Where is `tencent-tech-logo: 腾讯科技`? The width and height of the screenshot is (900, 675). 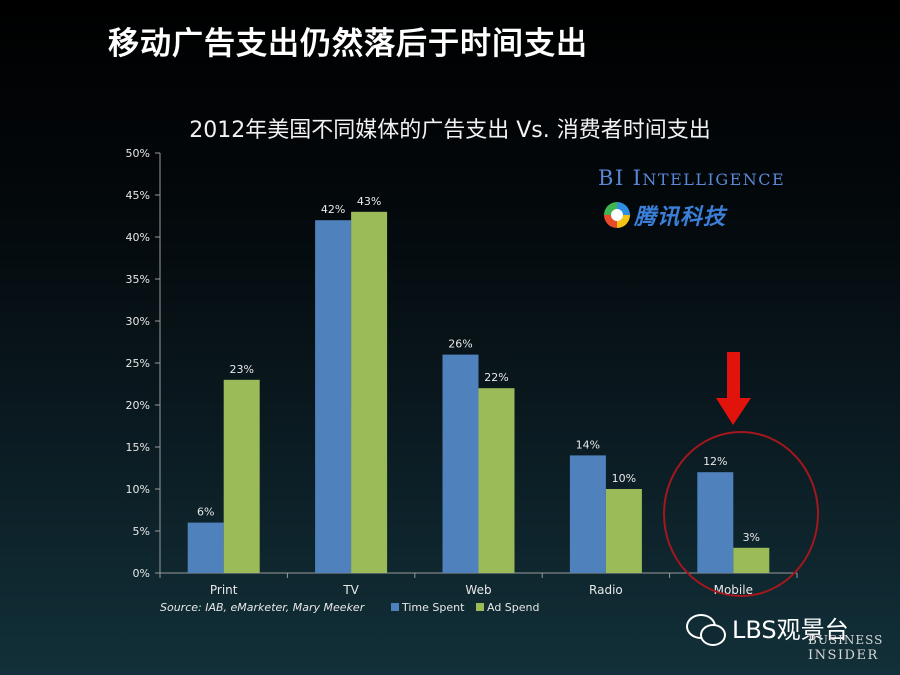
tencent-tech-logo: 腾讯科技 is located at coordinates (665, 215).